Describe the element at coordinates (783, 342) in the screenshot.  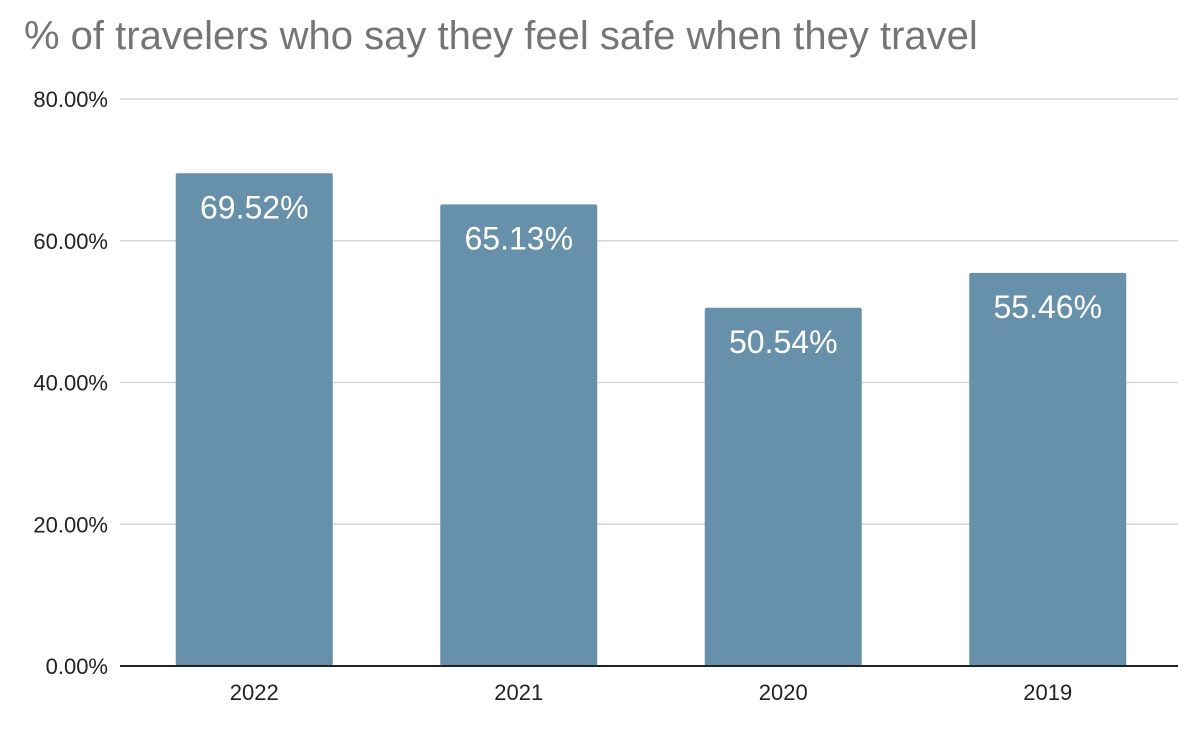
I see `data-label: 50.54%` at that location.